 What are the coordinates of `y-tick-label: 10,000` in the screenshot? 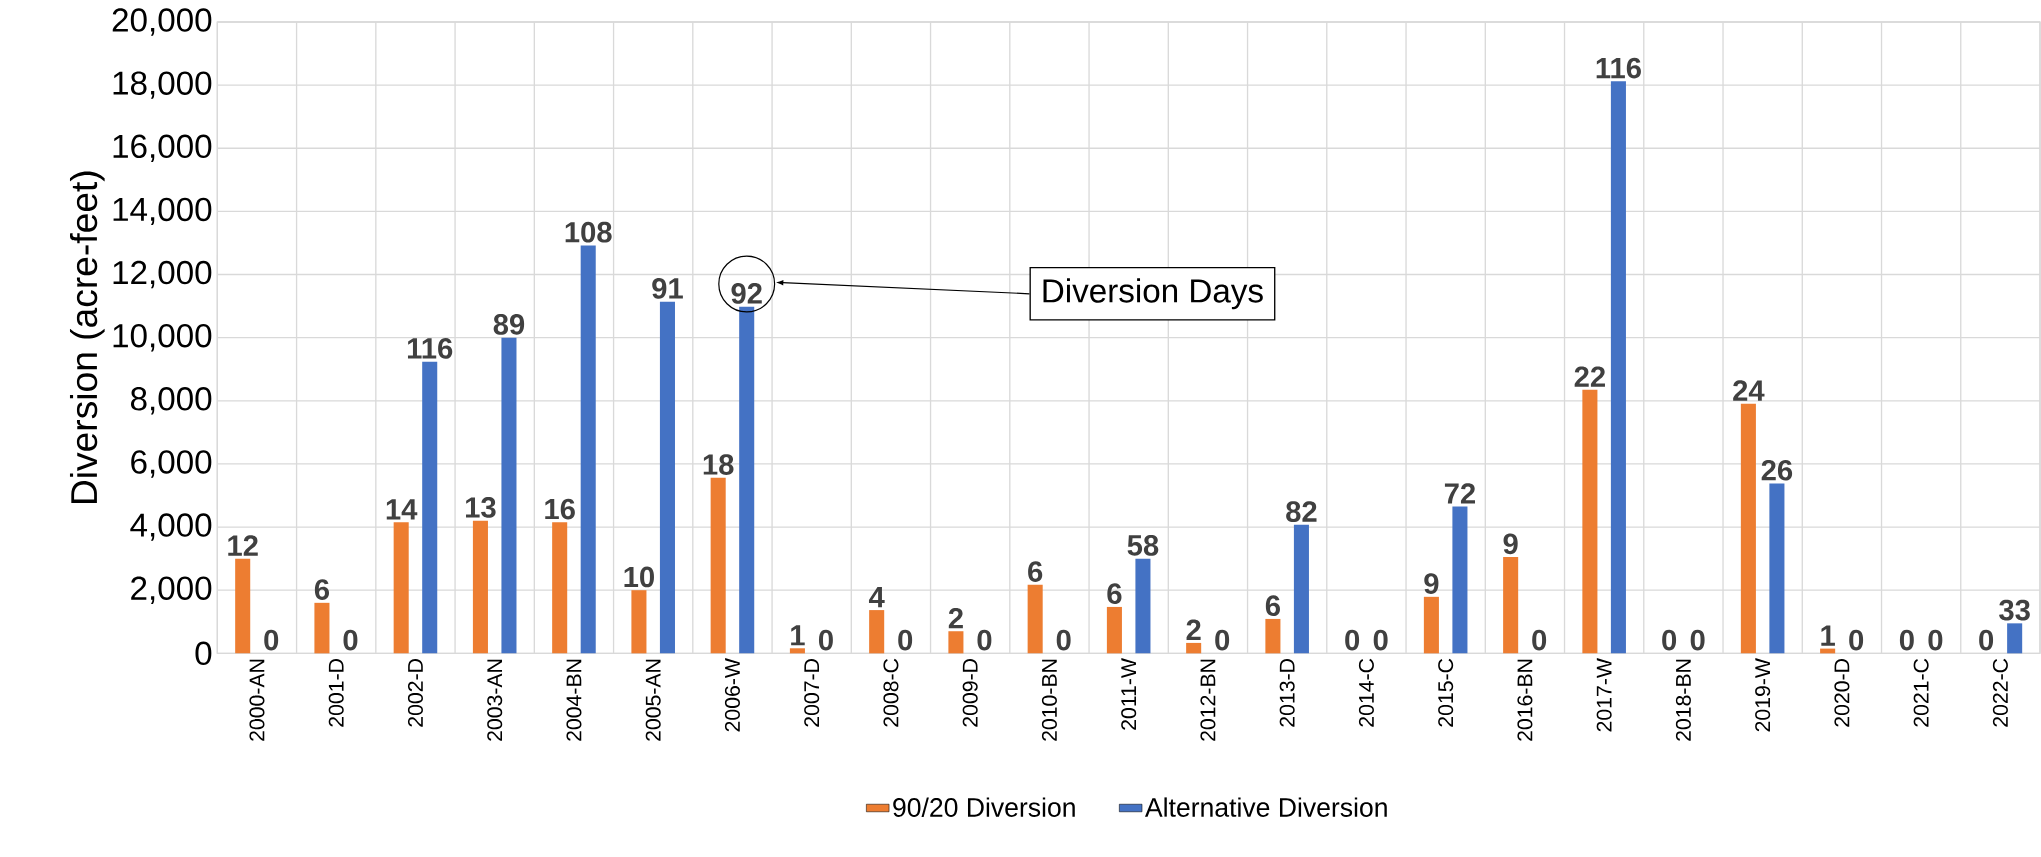 It's located at (162, 337).